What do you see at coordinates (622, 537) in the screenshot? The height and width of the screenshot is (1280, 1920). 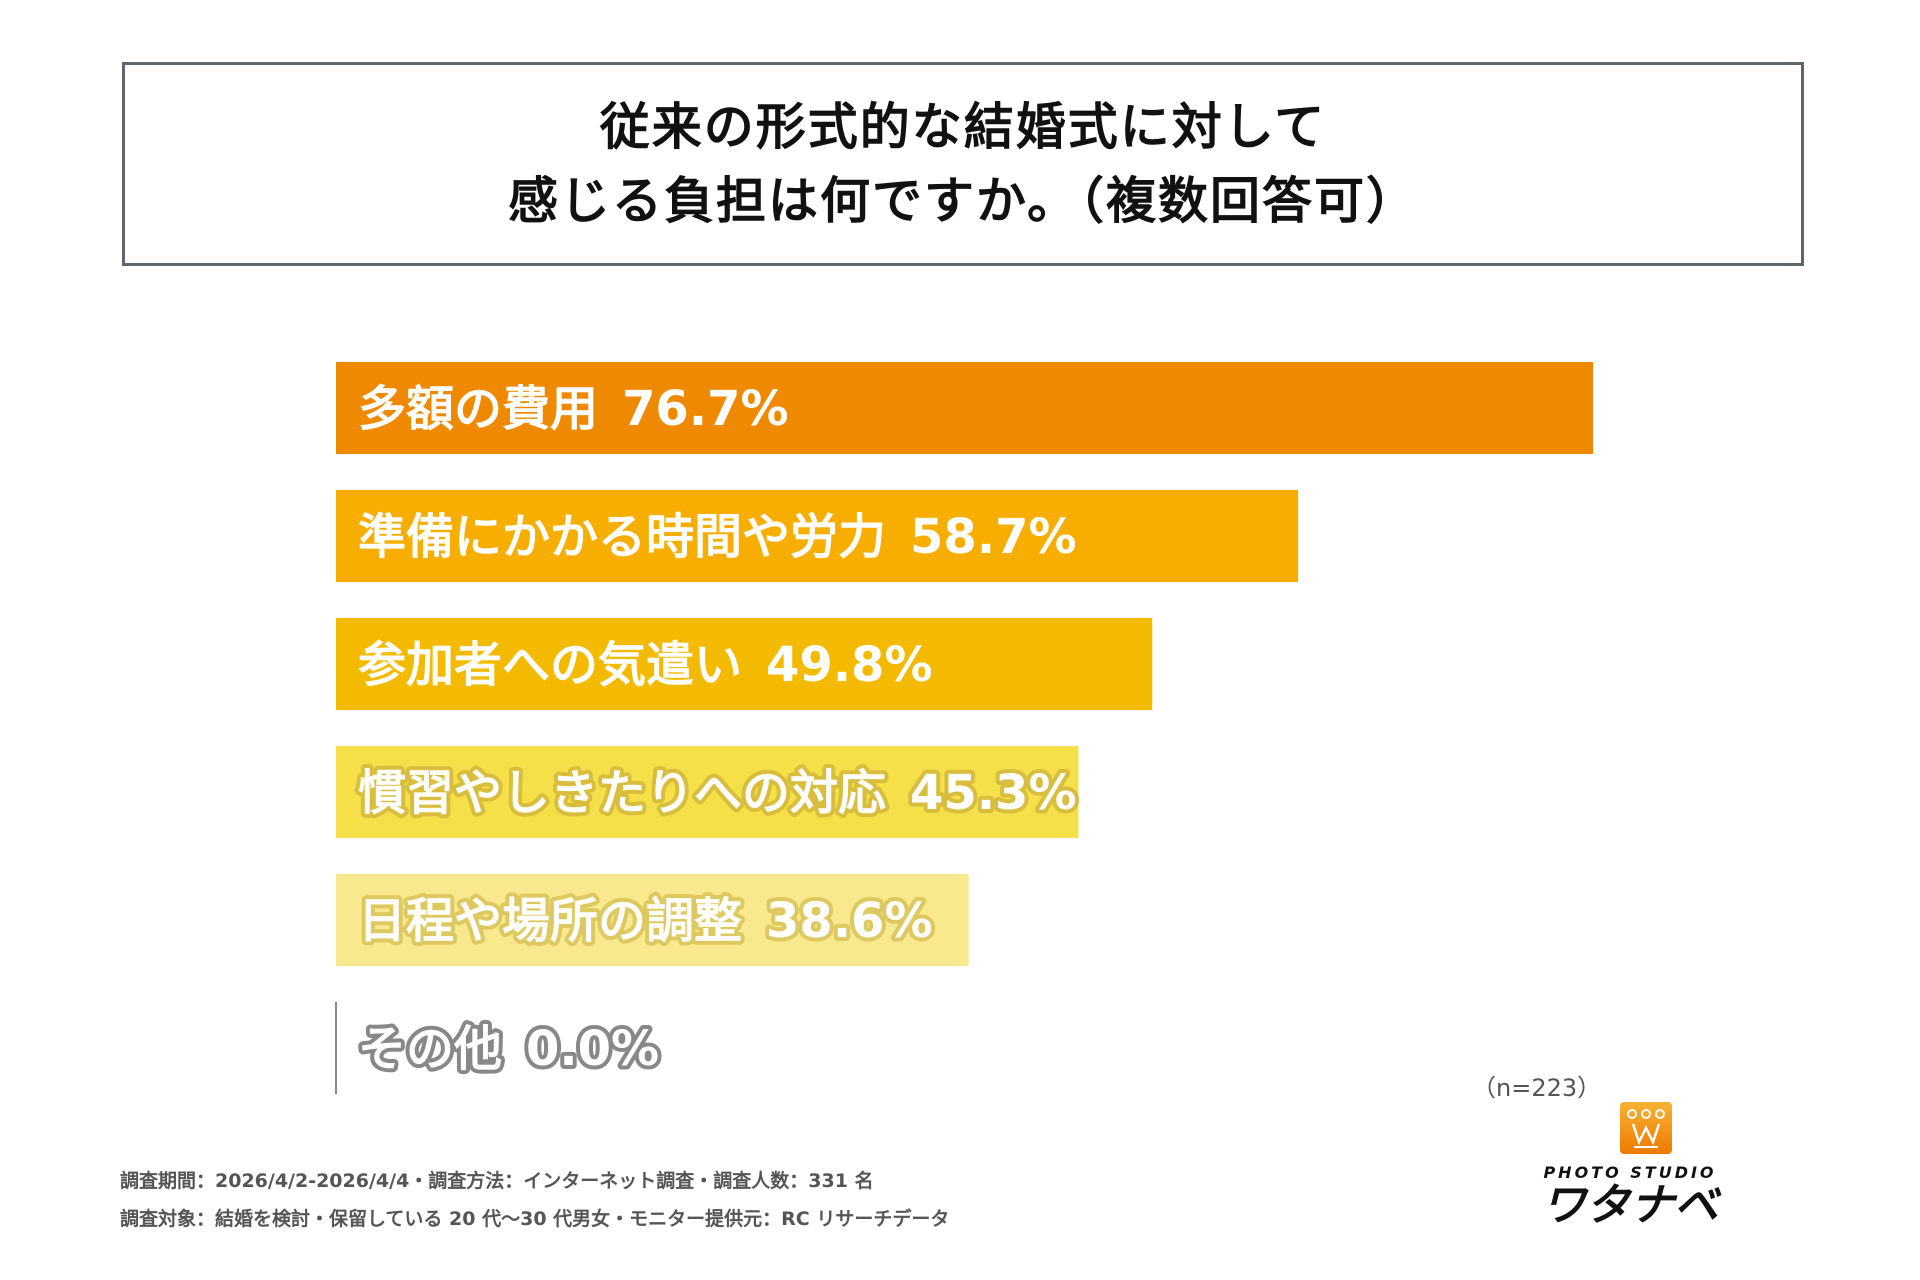 I see `category-label: 準備にかかる時間や労力` at bounding box center [622, 537].